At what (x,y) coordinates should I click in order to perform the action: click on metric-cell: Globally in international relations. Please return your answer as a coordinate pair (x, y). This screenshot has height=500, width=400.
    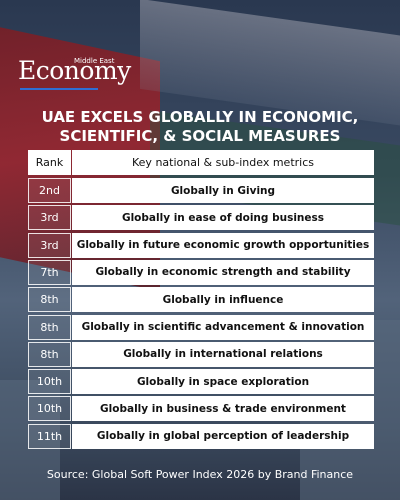
    Looking at the image, I should click on (223, 354).